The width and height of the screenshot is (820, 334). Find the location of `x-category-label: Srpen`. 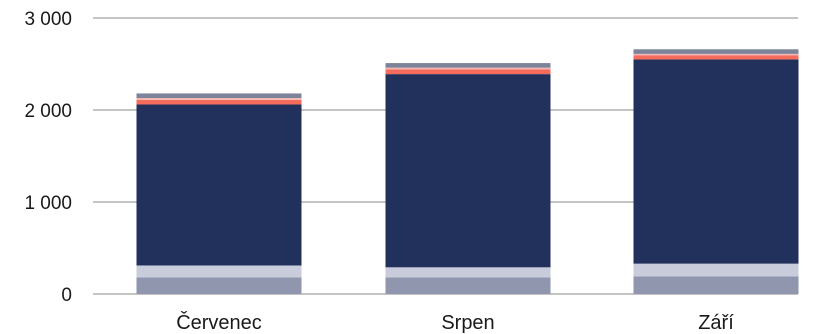

x-category-label: Srpen is located at coordinates (467, 323).